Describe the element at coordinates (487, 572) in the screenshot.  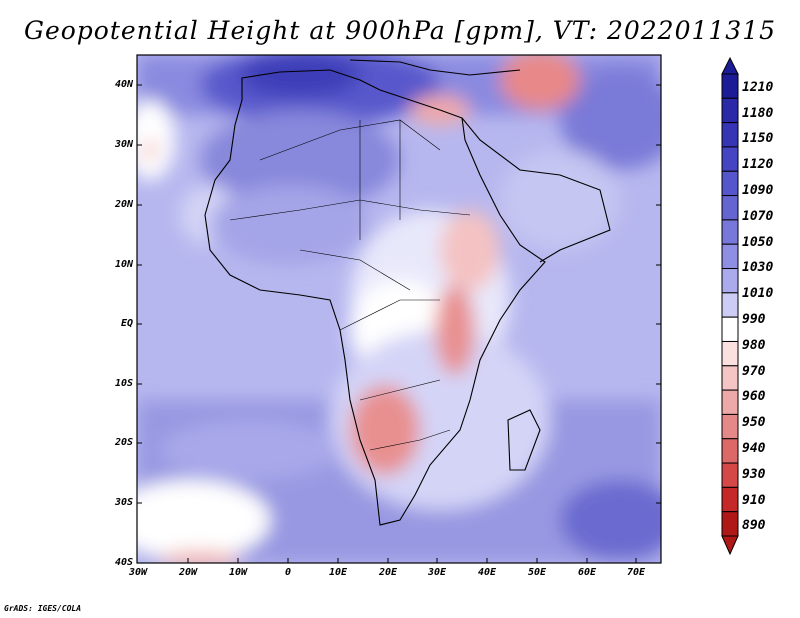
I see `lon-label: 40E` at that location.